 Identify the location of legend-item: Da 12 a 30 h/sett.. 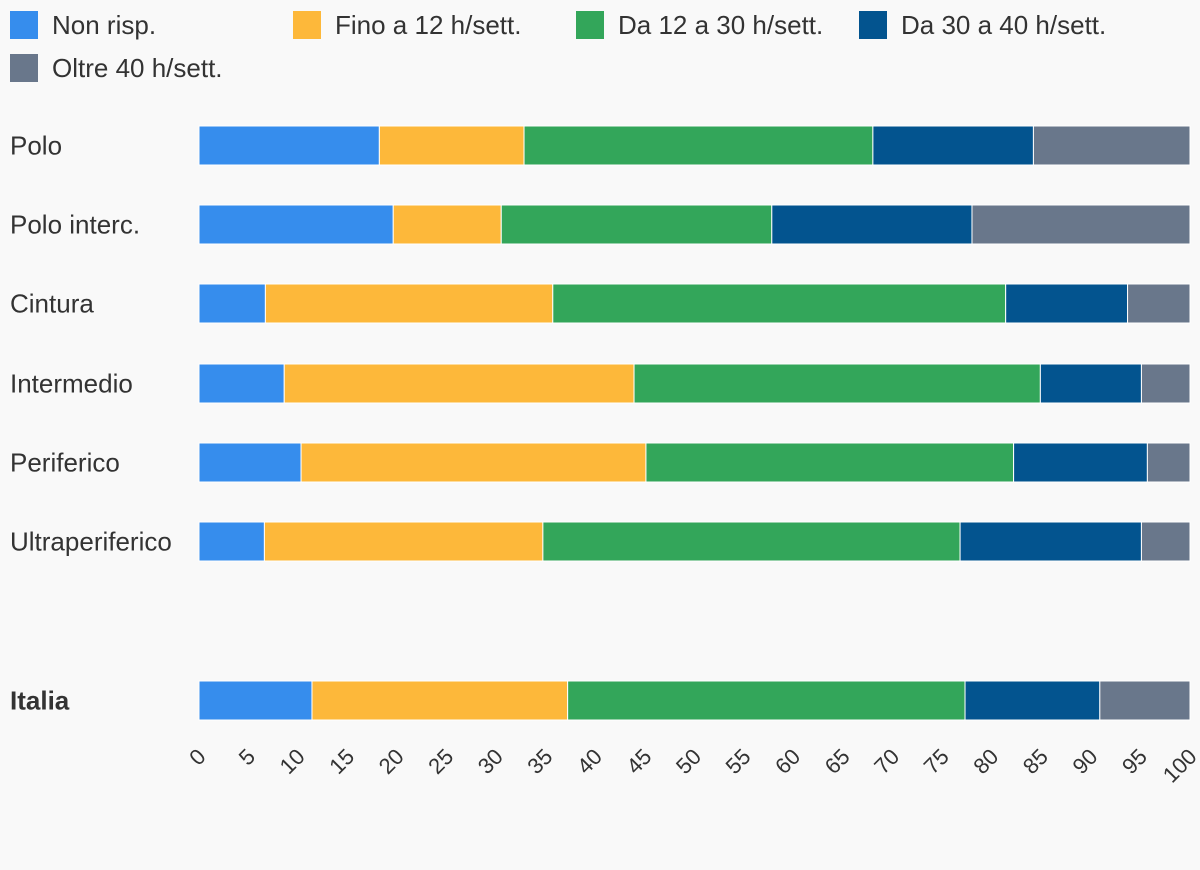
(699, 25).